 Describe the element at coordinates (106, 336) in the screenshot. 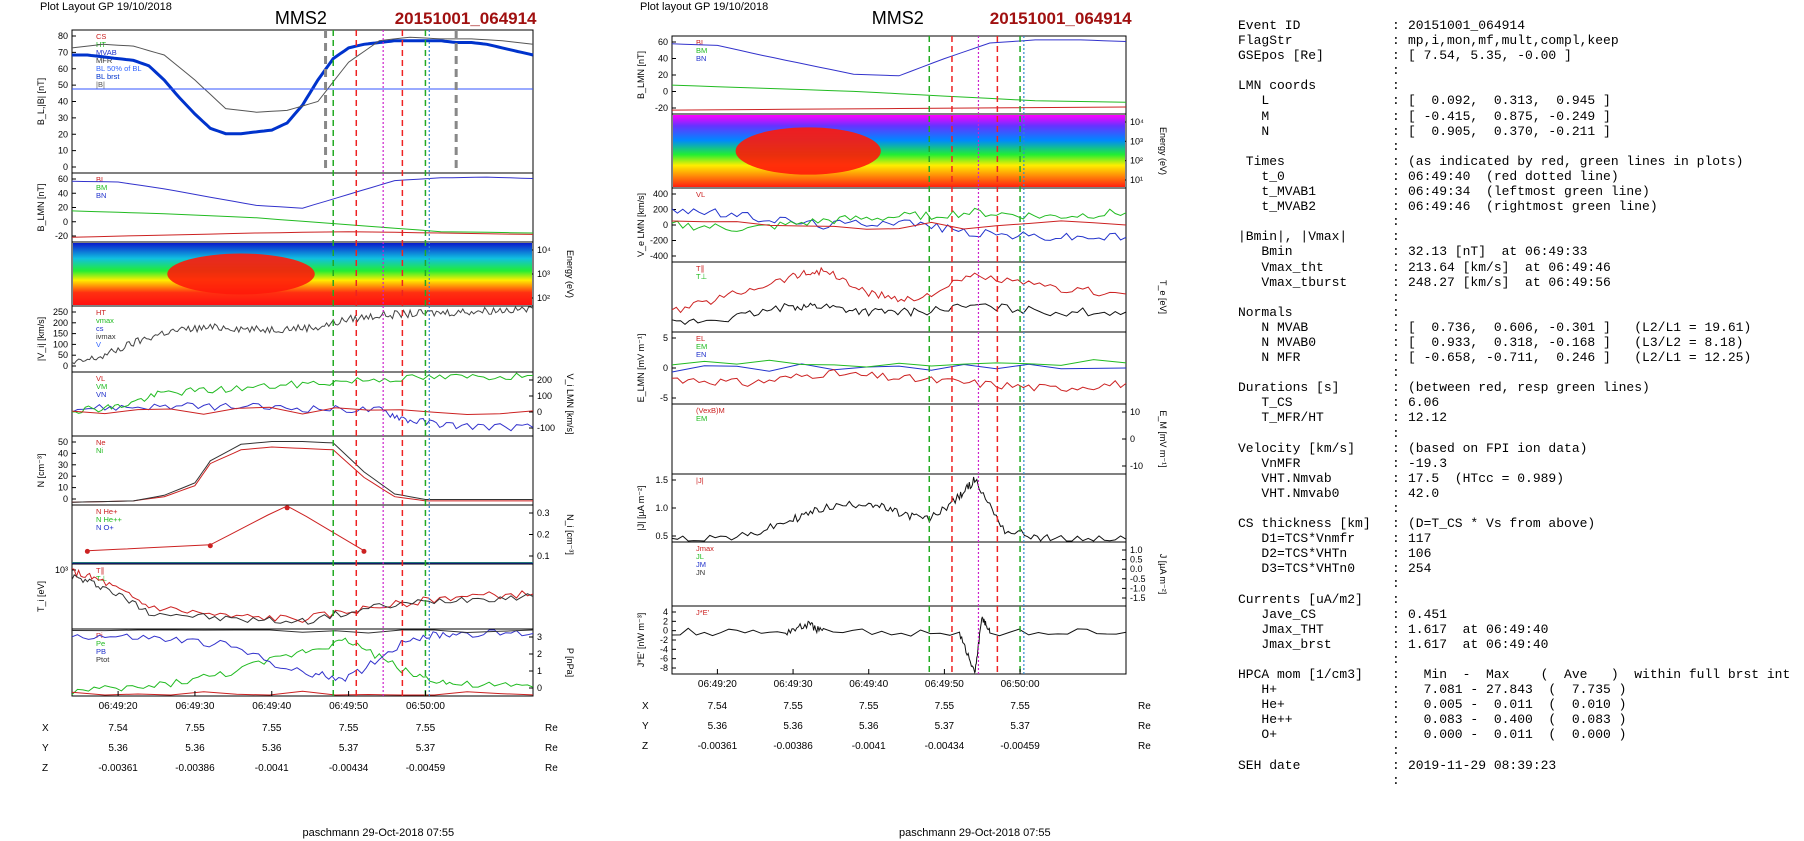

I see `L-legend-entry: ivmax` at that location.